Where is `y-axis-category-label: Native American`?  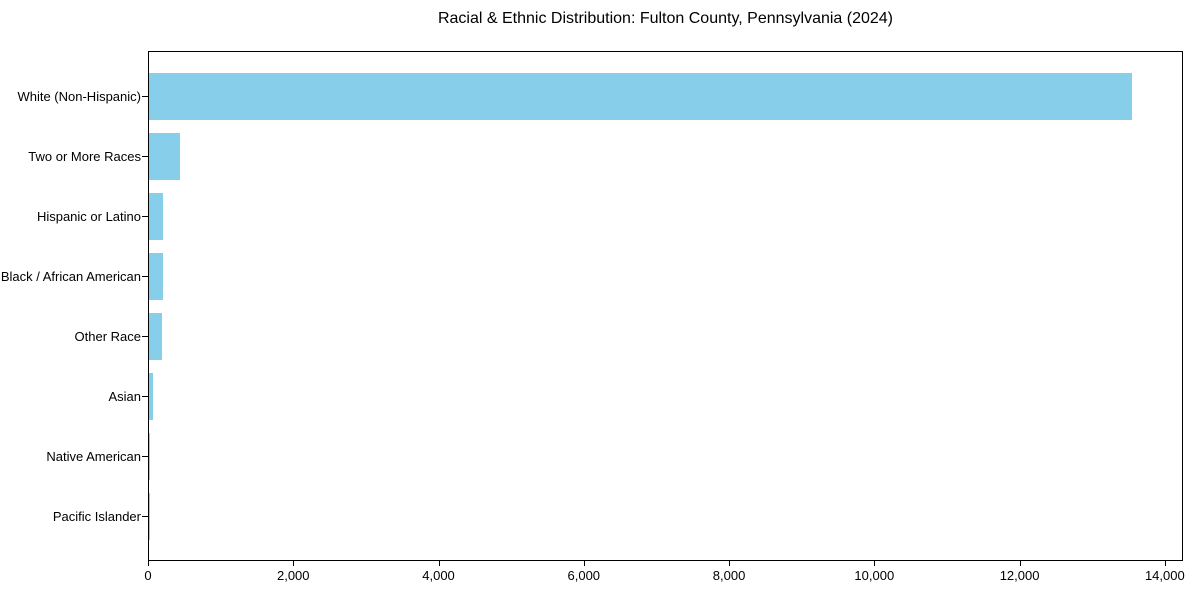 y-axis-category-label: Native American is located at coordinates (93, 456).